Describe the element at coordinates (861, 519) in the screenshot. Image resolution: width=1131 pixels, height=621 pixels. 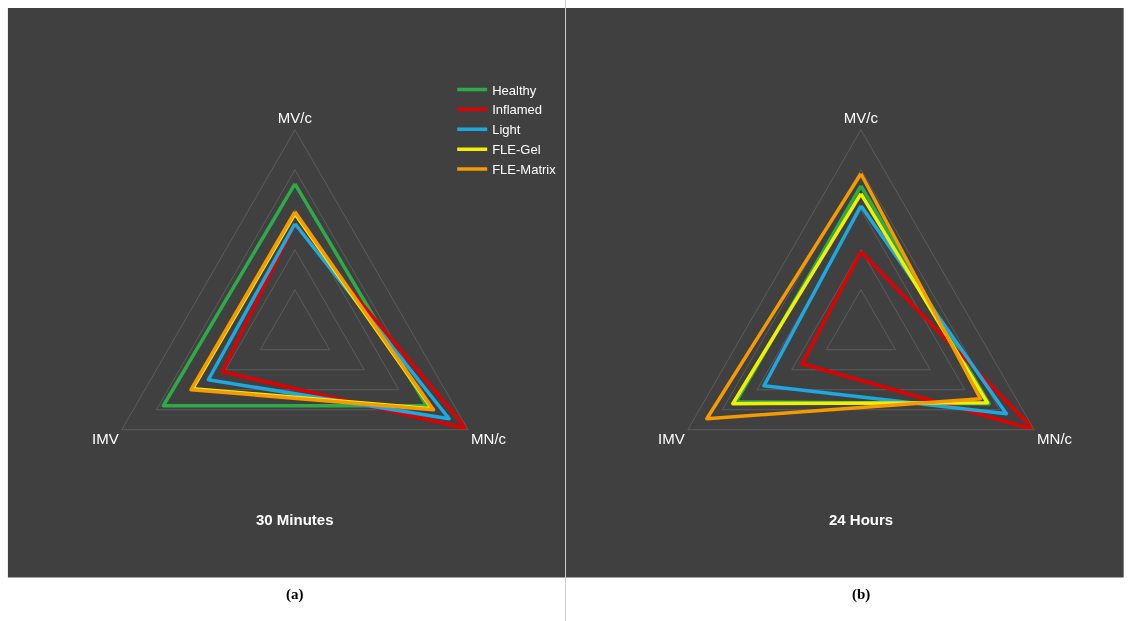
I see `text: 24 Hours` at that location.